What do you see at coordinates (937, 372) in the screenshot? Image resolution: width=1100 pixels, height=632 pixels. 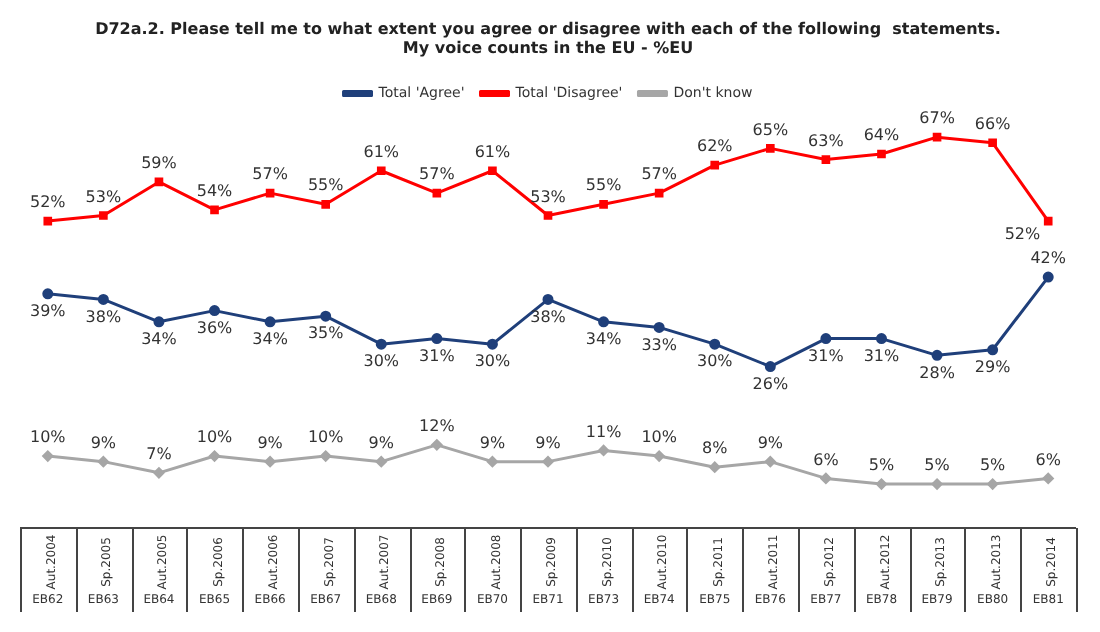 I see `data-label: 28%` at bounding box center [937, 372].